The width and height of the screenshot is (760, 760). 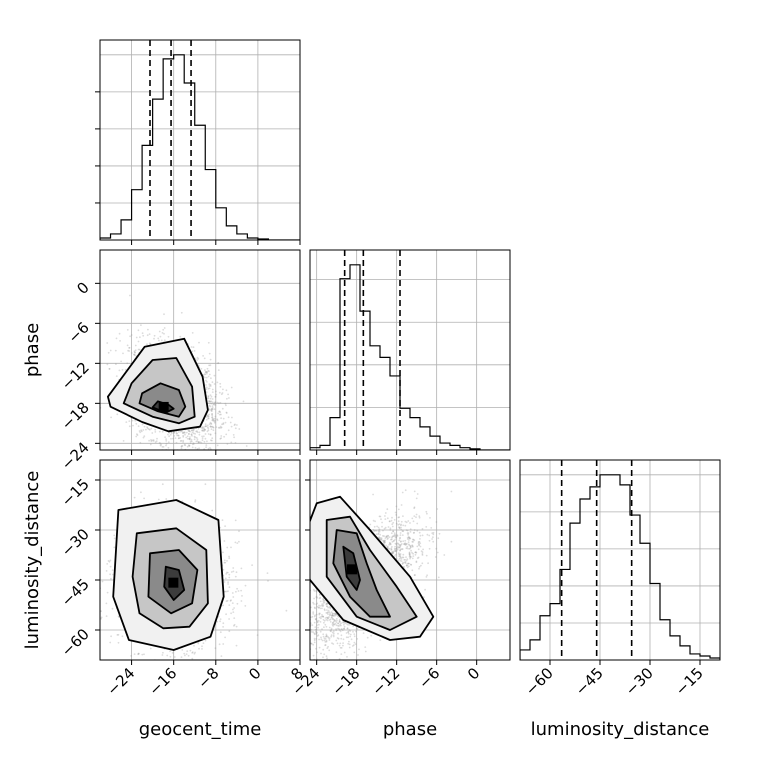 What do you see at coordinates (429, 678) in the screenshot?
I see `x-tick-label-phase-3: −6` at bounding box center [429, 678].